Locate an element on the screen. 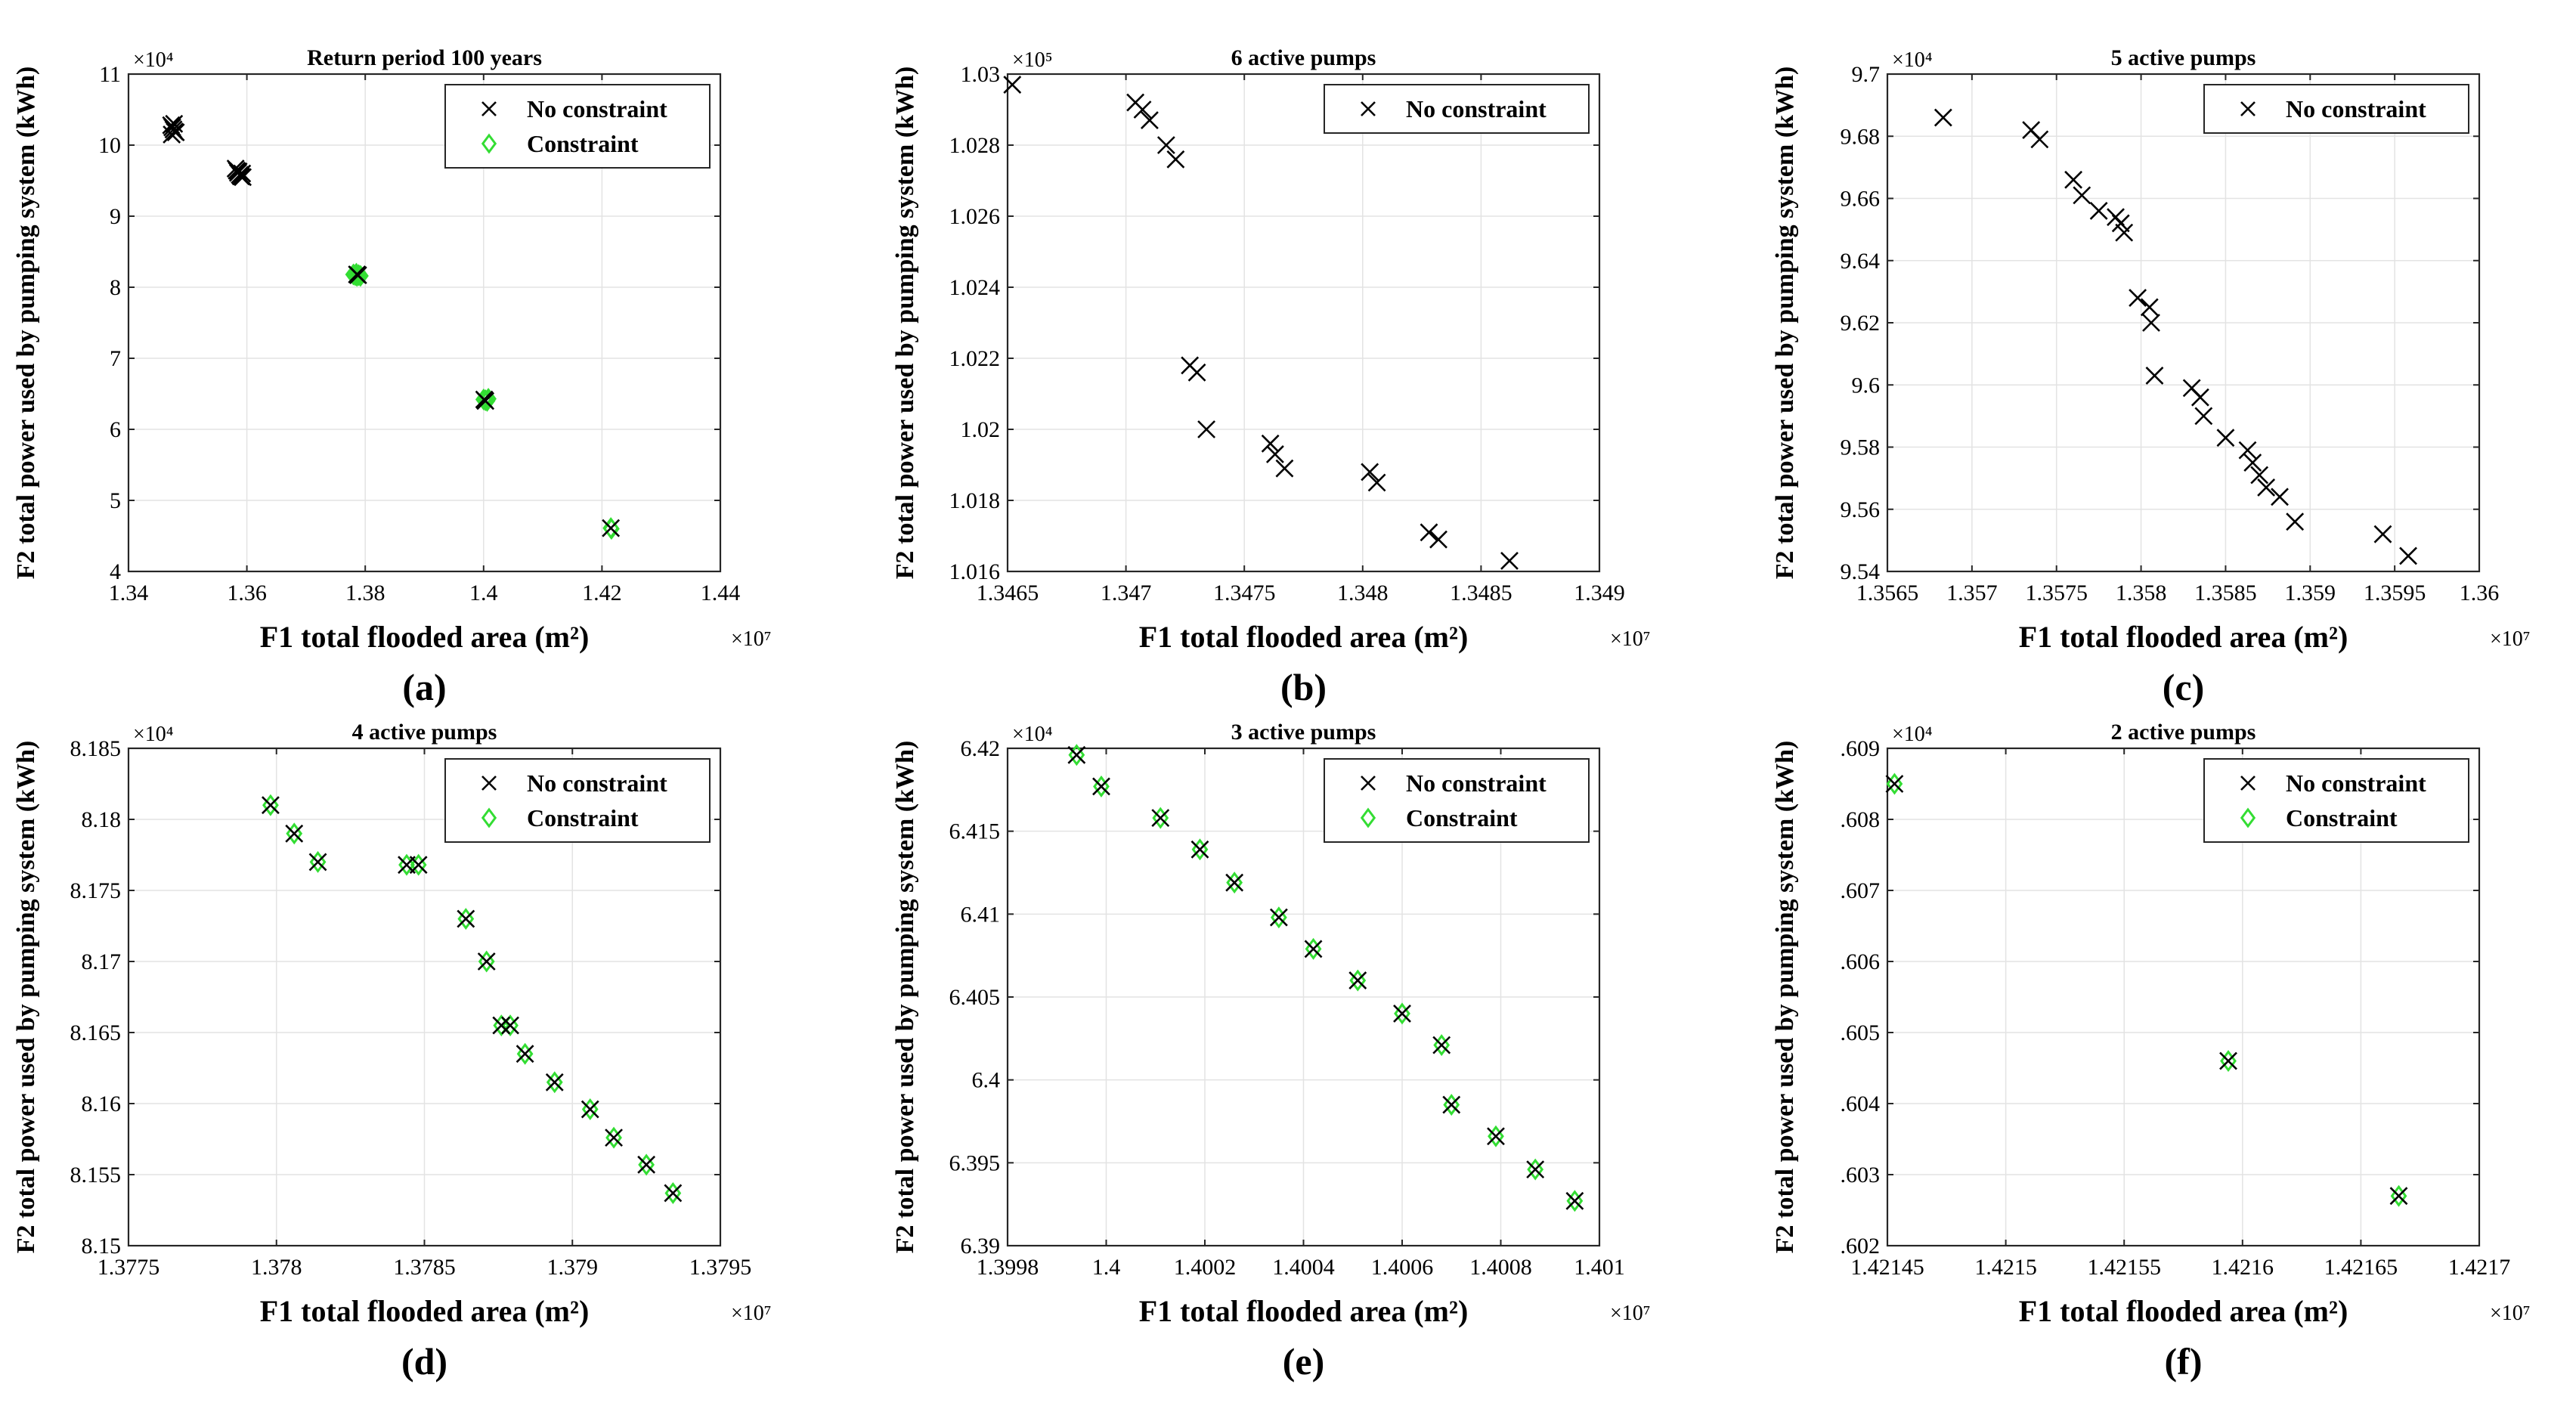 The width and height of the screenshot is (2576, 1415). x-tick-label: 1.3785 is located at coordinates (424, 1267).